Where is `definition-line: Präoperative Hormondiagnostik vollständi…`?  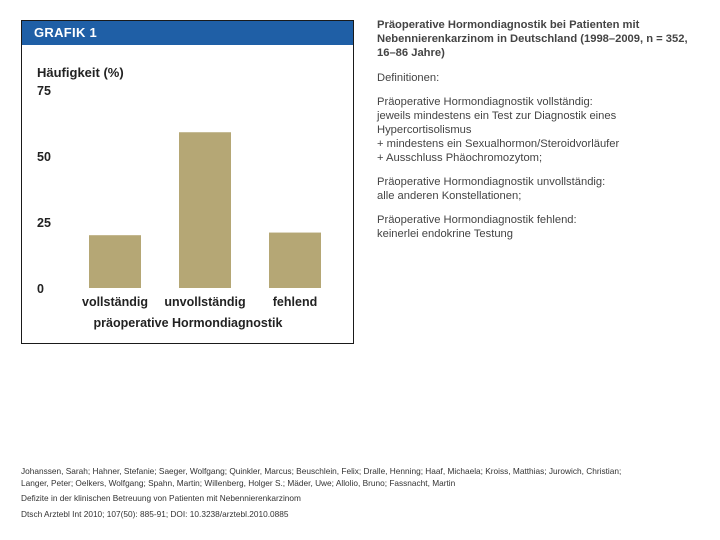
definition-line: Präoperative Hormondiagnostik vollständi… is located at coordinates (485, 102).